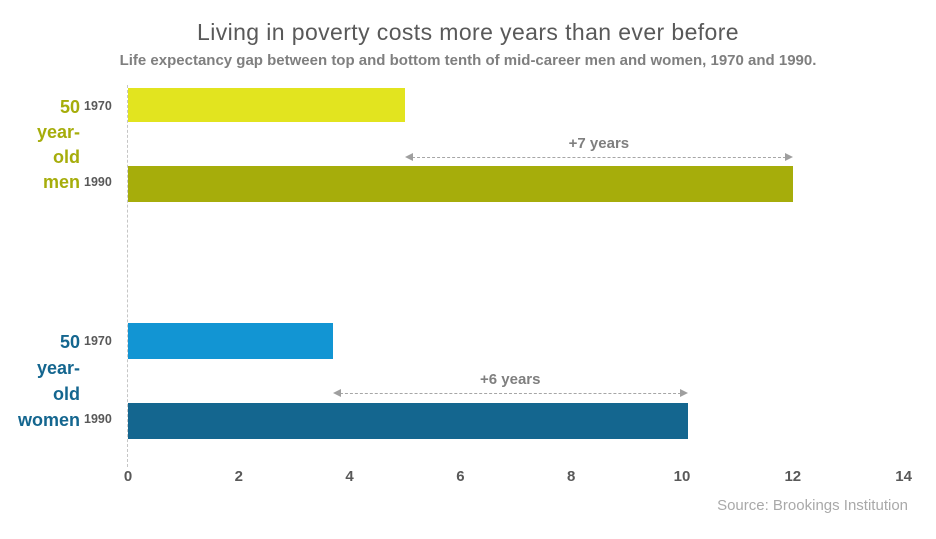  I want to click on men-group-label-line: year-, so click(58, 132).